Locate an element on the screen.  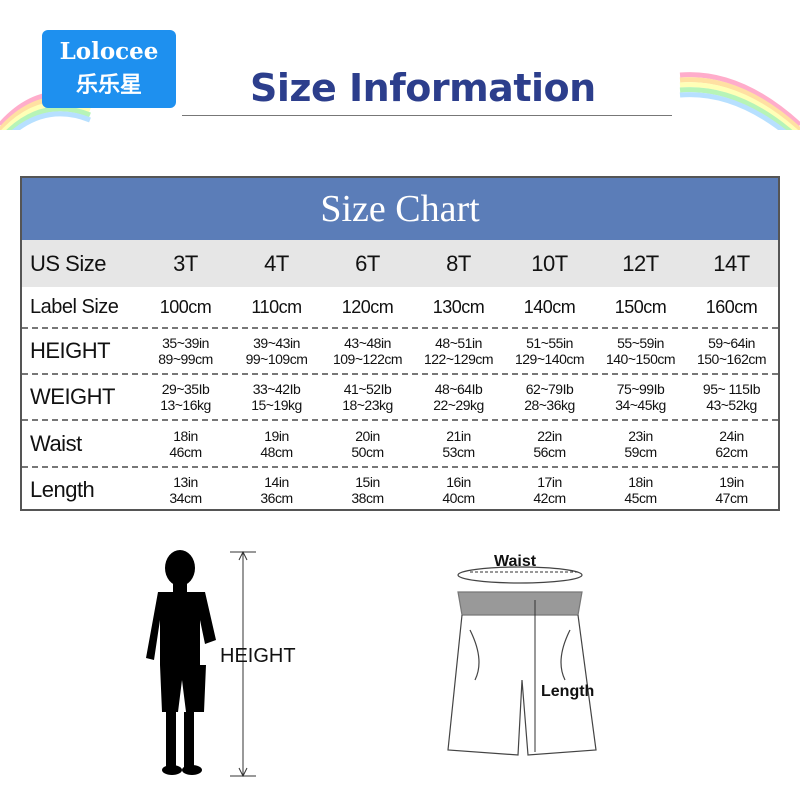
cell-value: 160cm is located at coordinates (731, 307).